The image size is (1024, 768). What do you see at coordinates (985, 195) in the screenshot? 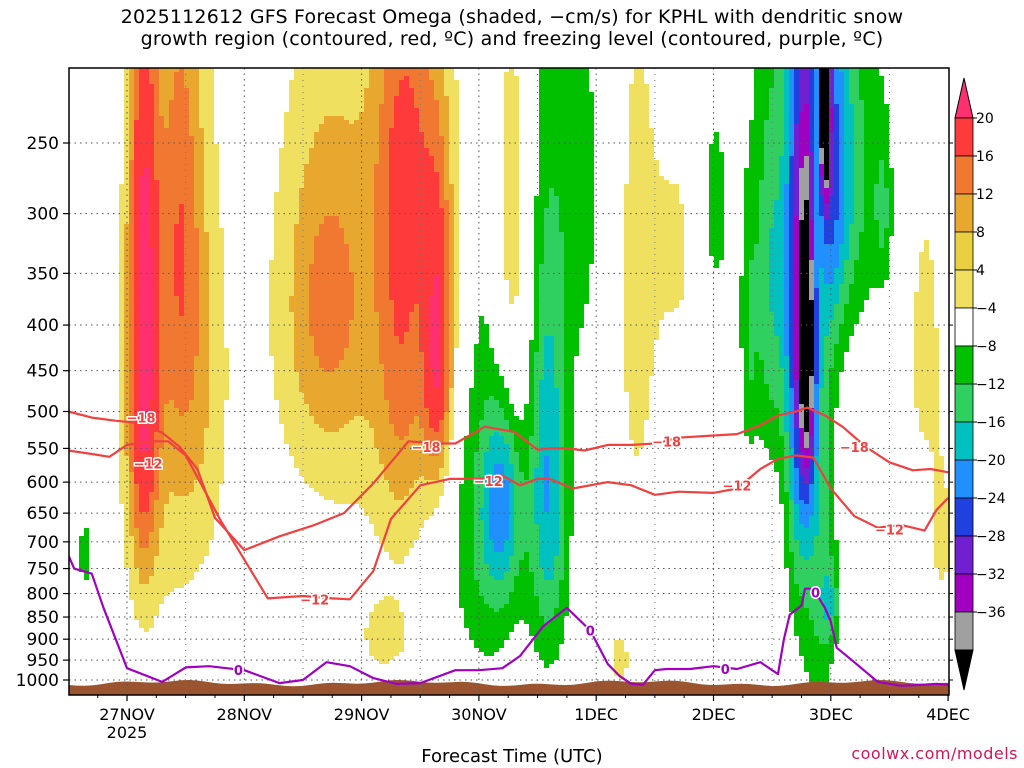
I see `colorbar-label: 12` at bounding box center [985, 195].